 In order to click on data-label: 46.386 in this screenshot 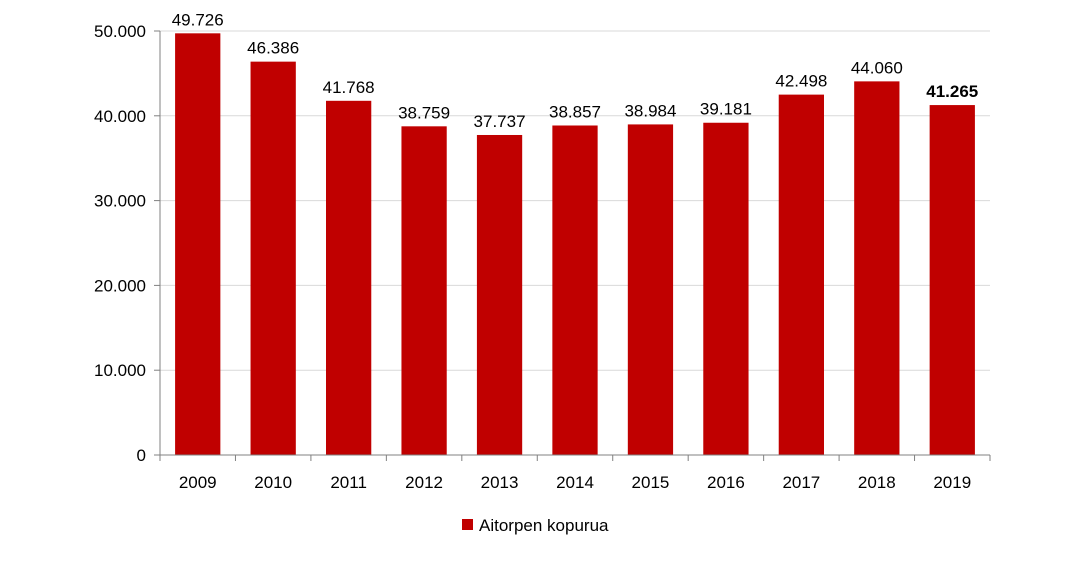, I will do `click(273, 48)`.